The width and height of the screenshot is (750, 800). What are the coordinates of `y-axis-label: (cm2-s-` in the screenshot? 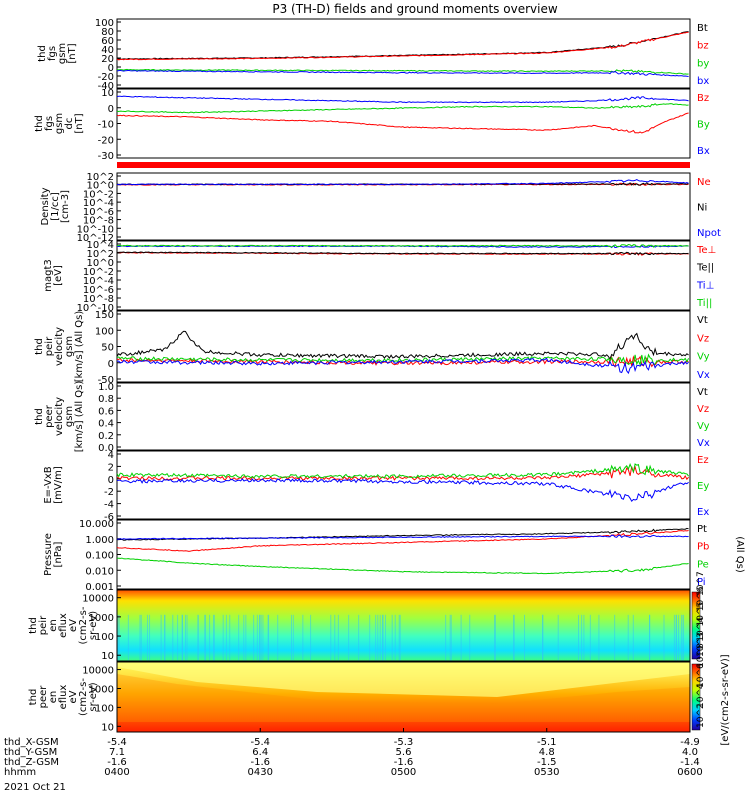 It's located at (83, 697).